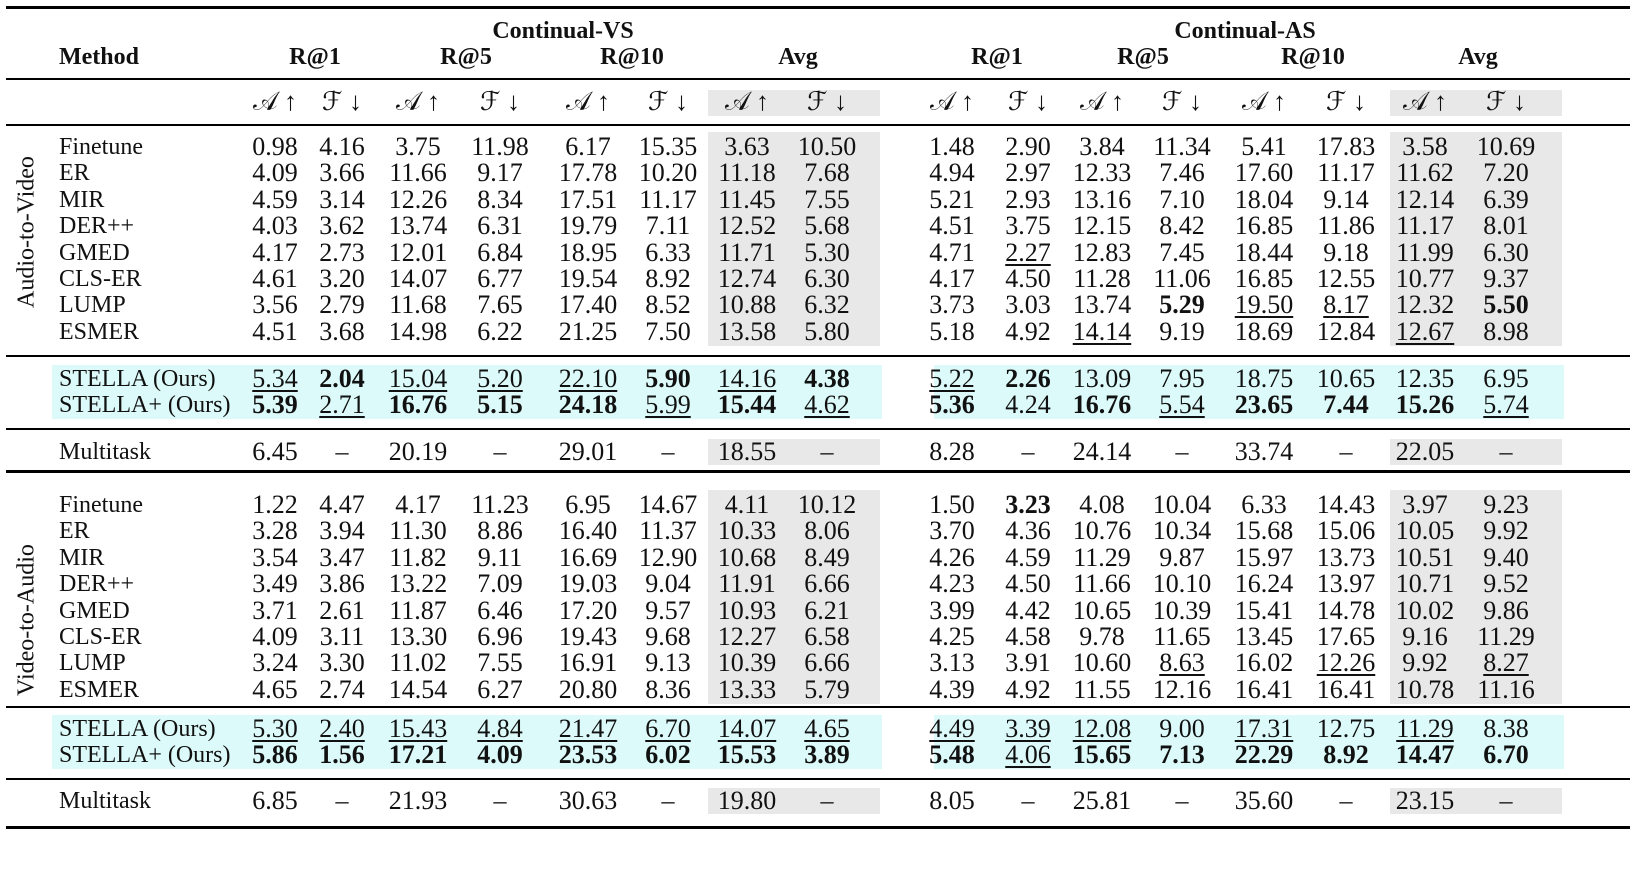 This screenshot has height=869, width=1636. Describe the element at coordinates (588, 636) in the screenshot. I see `table-cell: 19.43` at that location.